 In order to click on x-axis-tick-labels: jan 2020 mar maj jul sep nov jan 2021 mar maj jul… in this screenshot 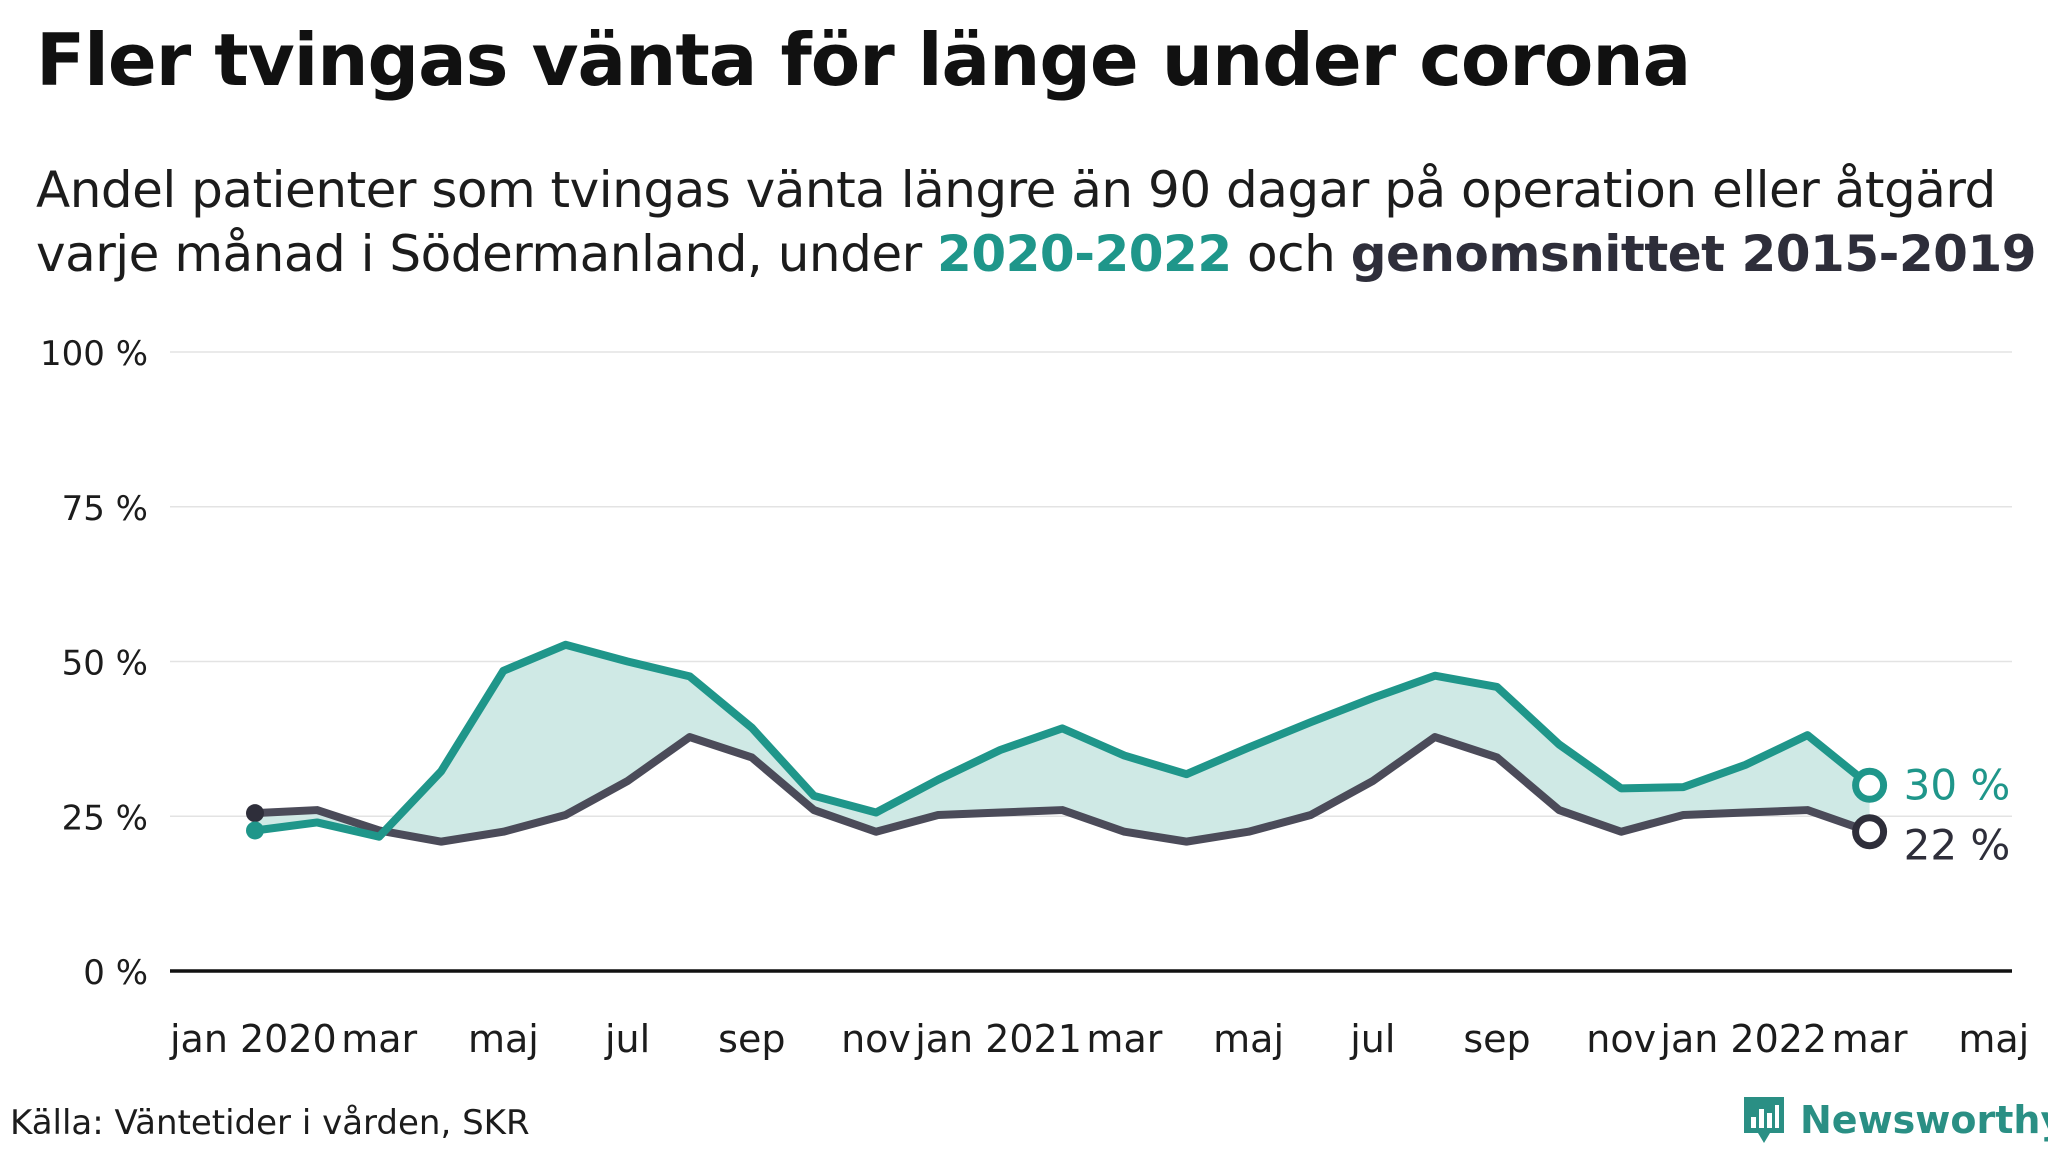, I will do `click(1099, 1039)`.